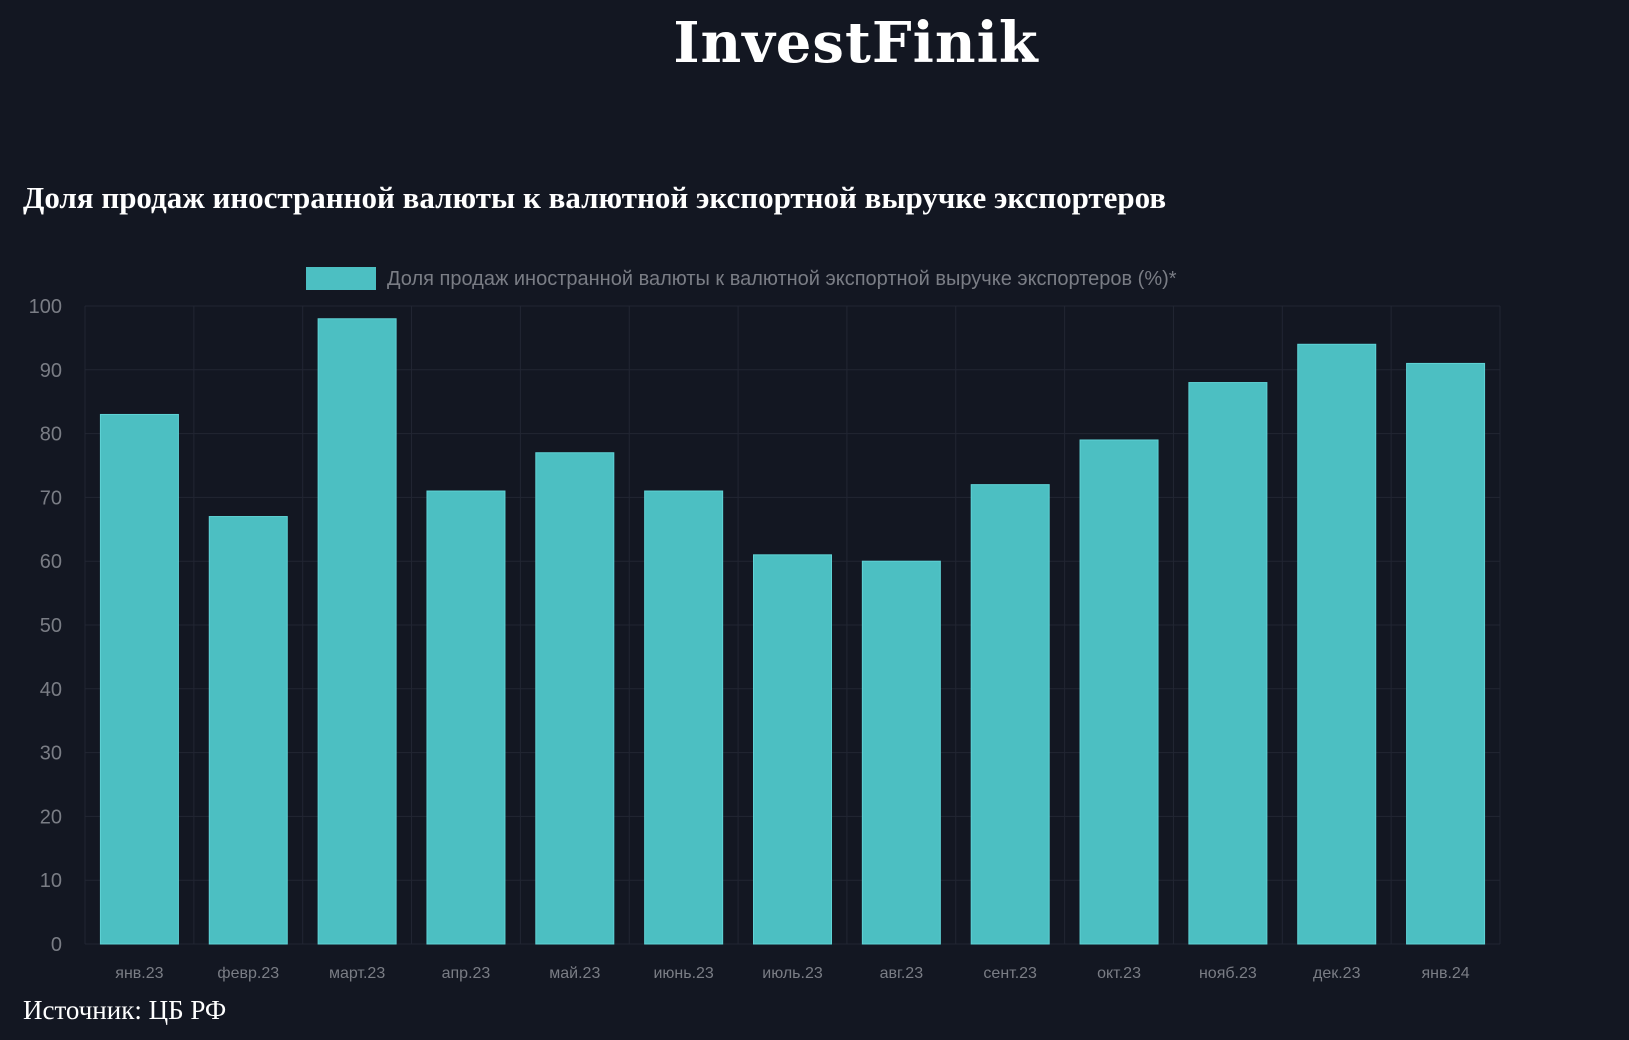 This screenshot has height=1040, width=1629. Describe the element at coordinates (51, 371) in the screenshot. I see `y-tick-label: 90` at that location.